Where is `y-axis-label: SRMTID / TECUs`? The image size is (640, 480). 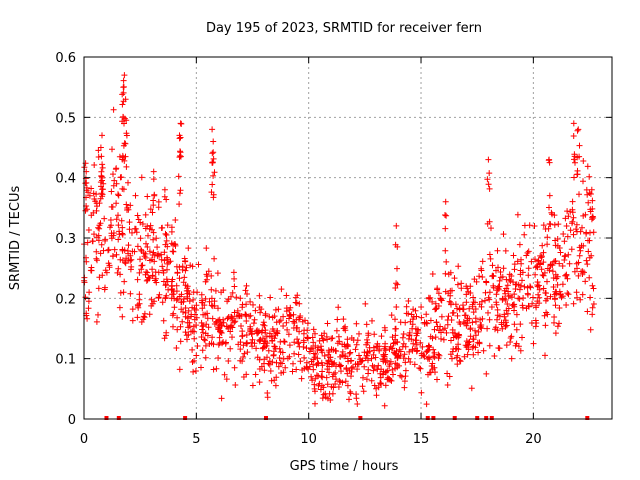 y-axis-label: SRMTID / TECUs is located at coordinates (15, 238).